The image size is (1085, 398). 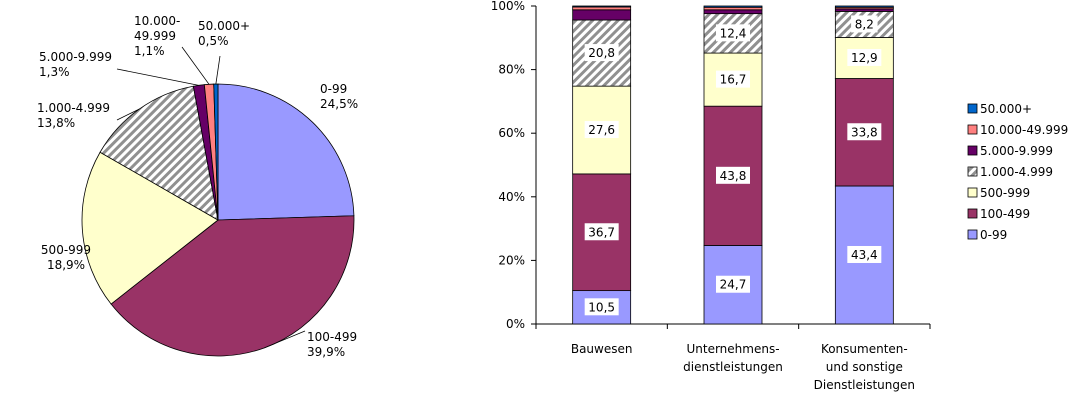 I want to click on y-tick-label: 20%, so click(x=511, y=260).